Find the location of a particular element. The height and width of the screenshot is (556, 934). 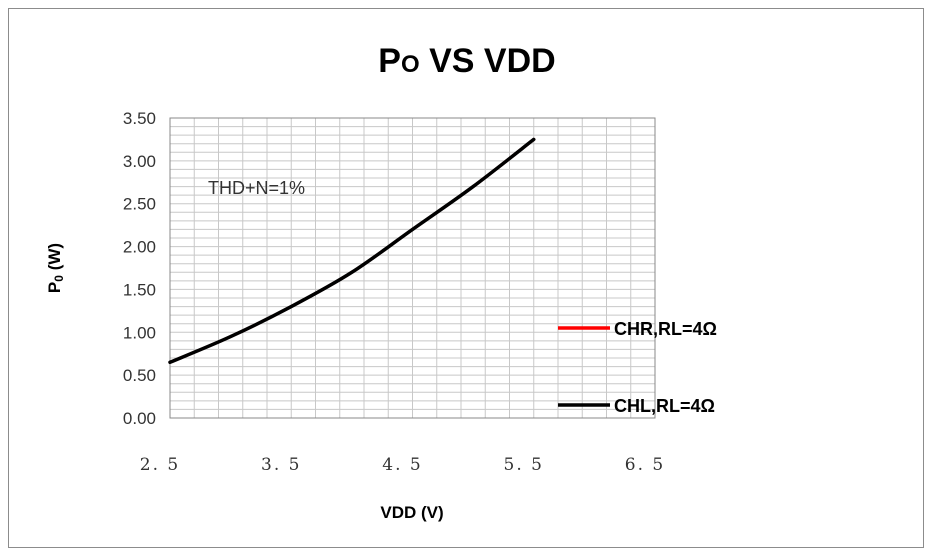

x-tick-label: 4. 5 is located at coordinates (402, 465).